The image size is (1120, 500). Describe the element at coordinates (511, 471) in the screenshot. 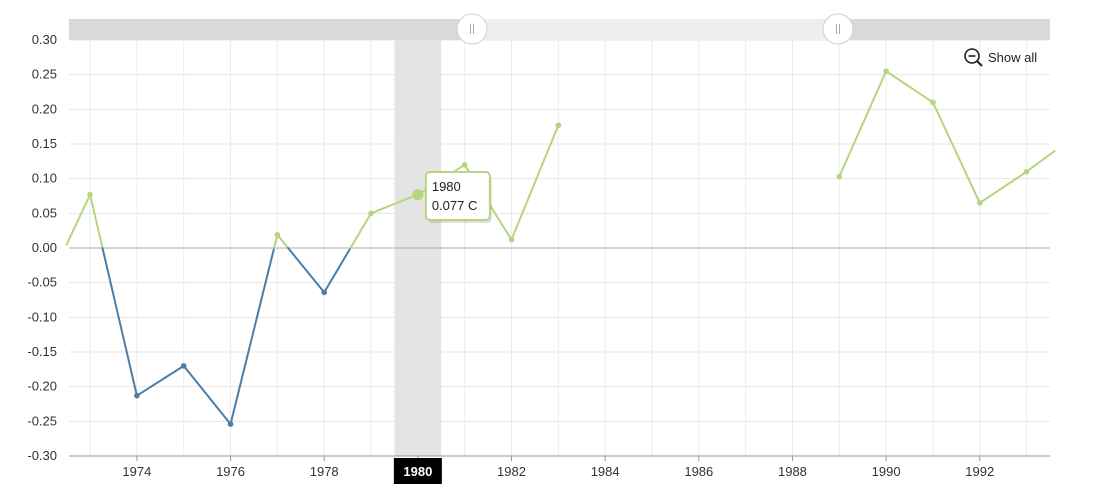

I see `x-tick-label: 1982` at that location.